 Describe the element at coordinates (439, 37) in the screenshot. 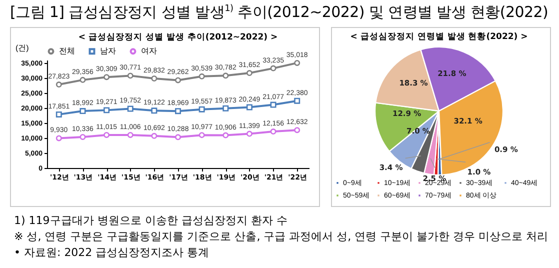

I see `chart-title: < 급성심장정지 연령별 발생 현황(2022) >` at that location.